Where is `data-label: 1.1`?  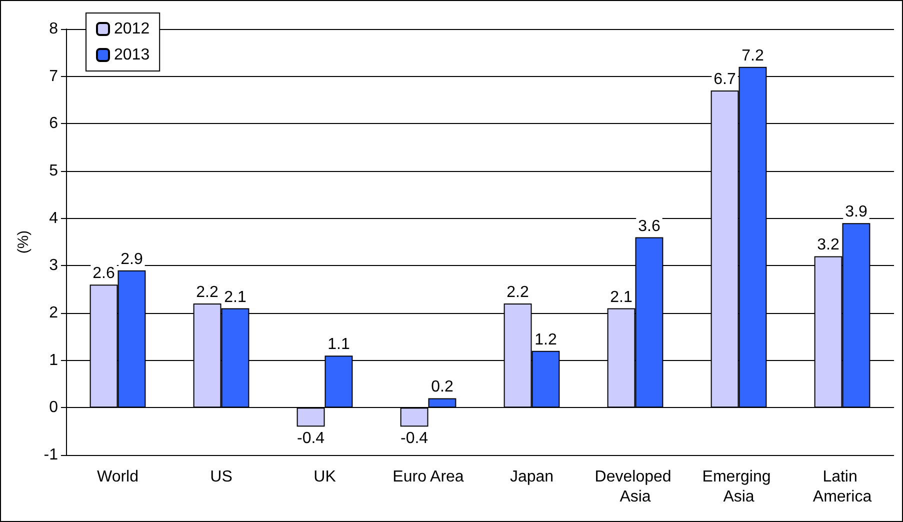
data-label: 1.1 is located at coordinates (339, 345).